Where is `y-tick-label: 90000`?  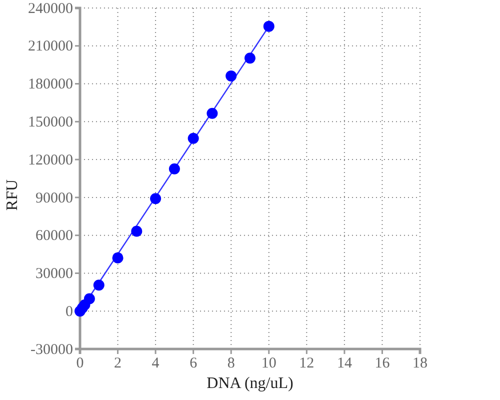
y-tick-label: 90000 is located at coordinates (54, 198).